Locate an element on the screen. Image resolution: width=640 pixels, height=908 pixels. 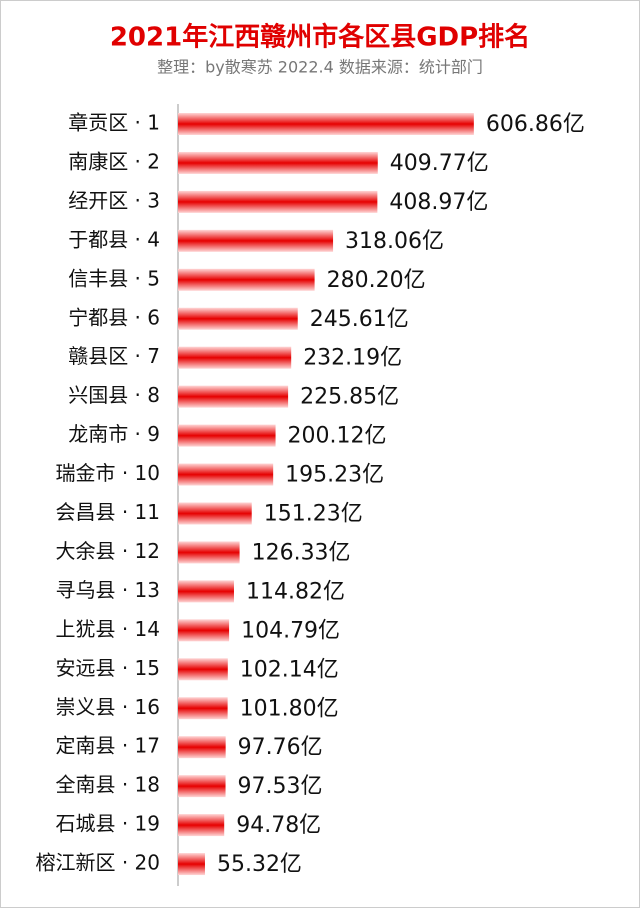
y-tick-label: 龙南市 · 9 is located at coordinates (114, 434).